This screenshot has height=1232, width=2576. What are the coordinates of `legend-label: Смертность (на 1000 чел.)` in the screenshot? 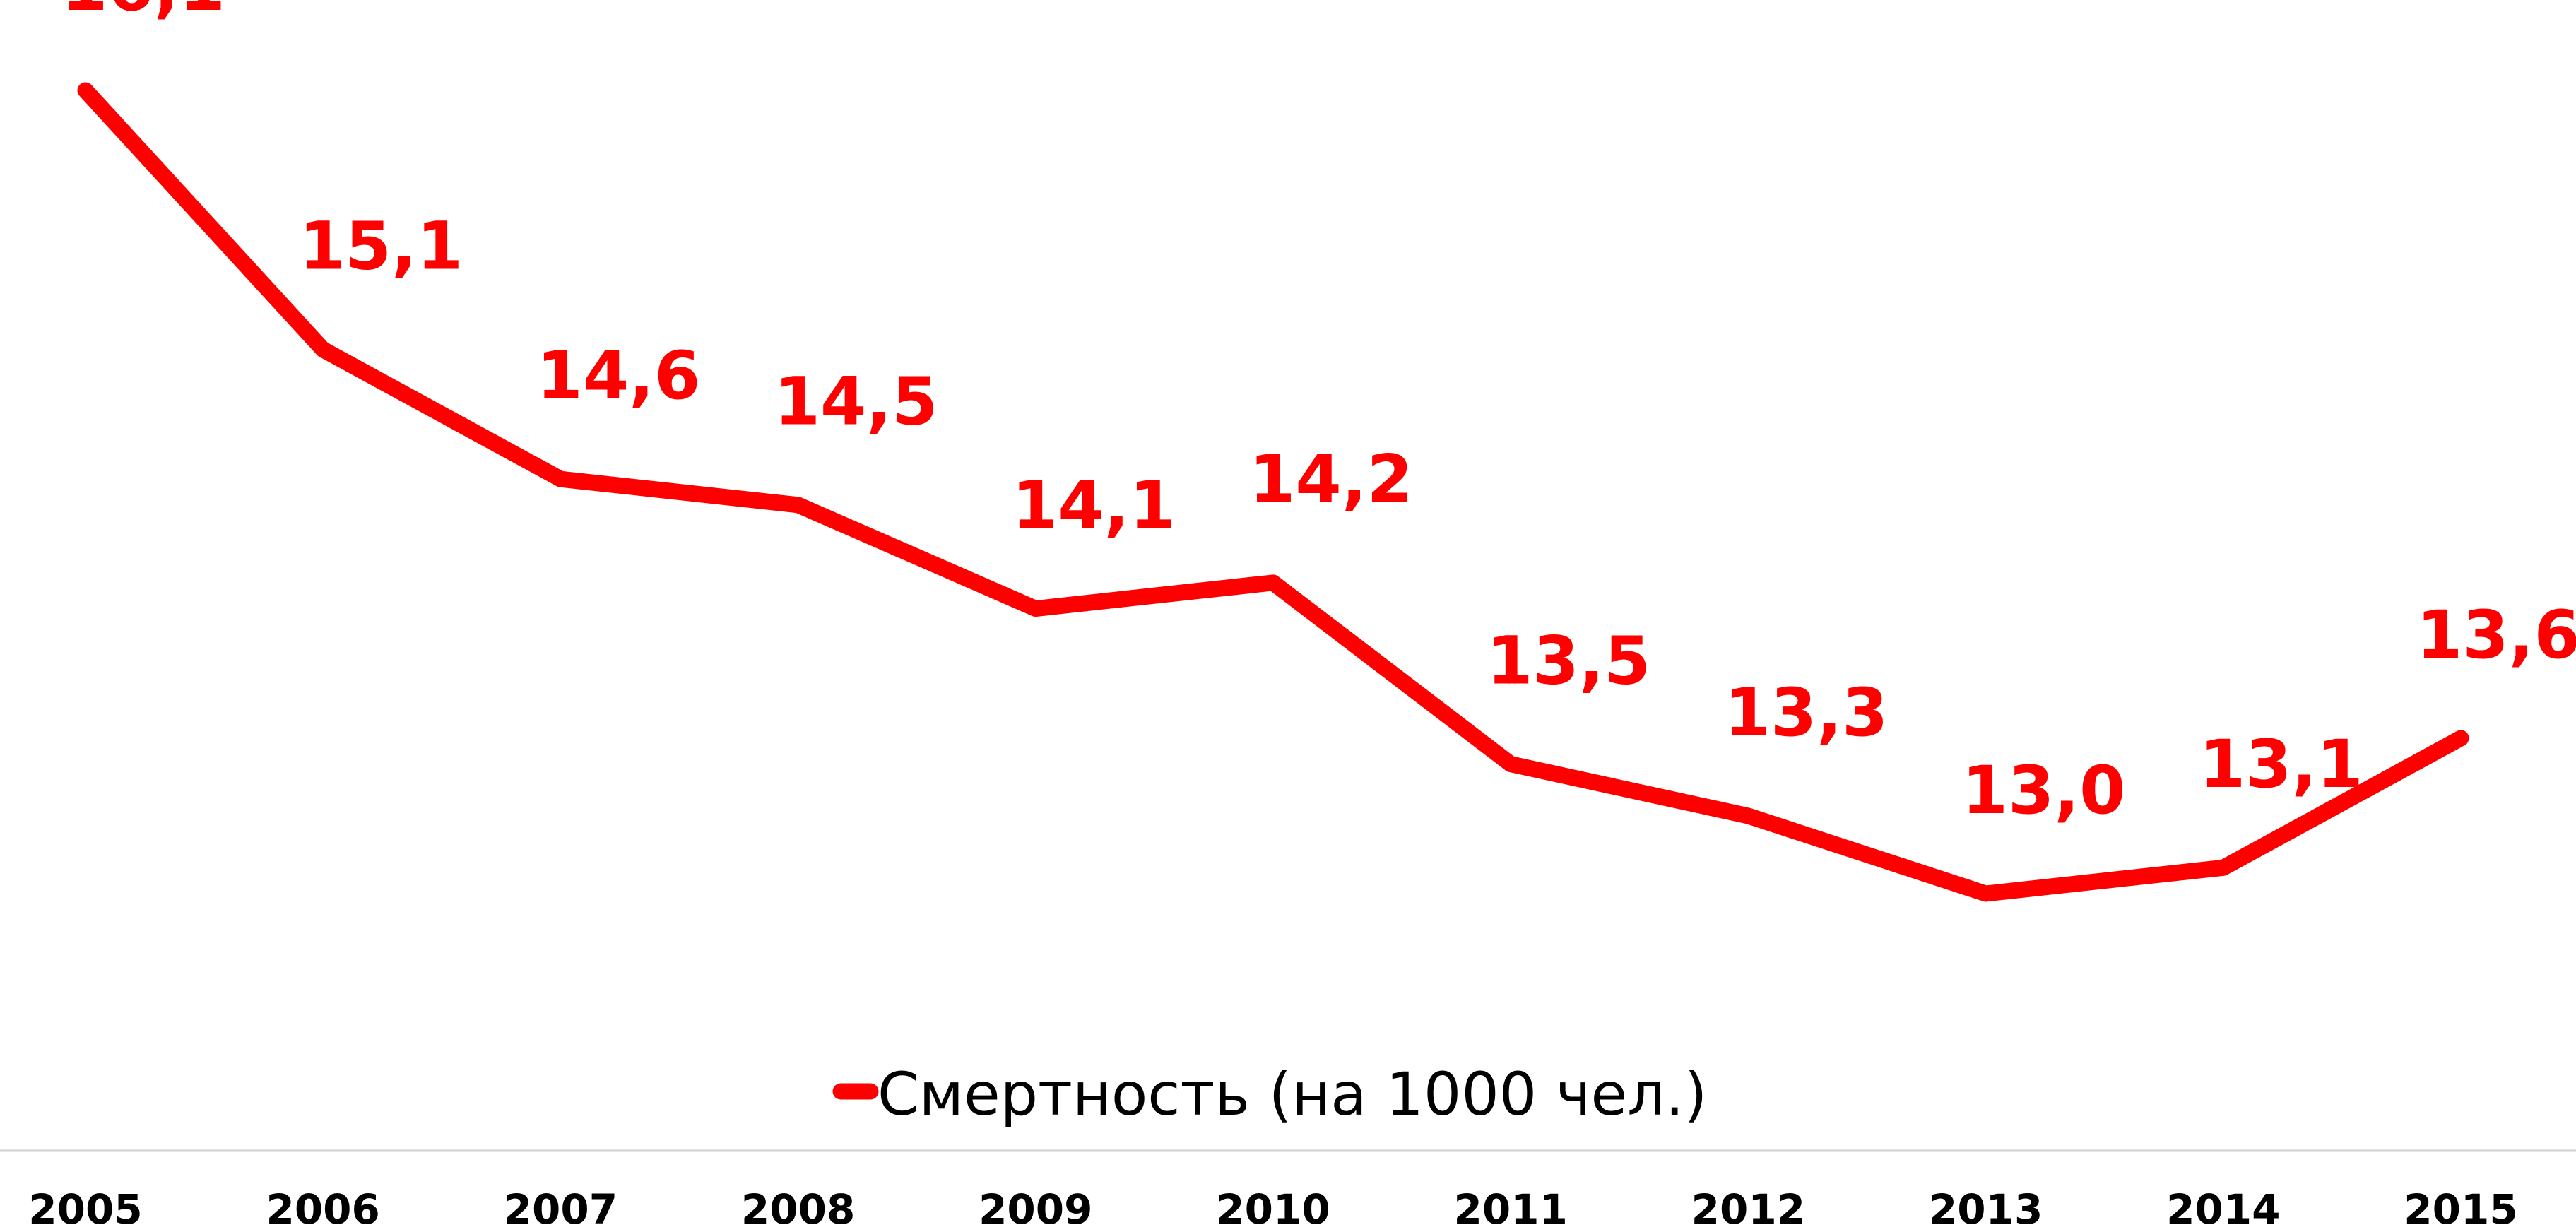 It's located at (1292, 1094).